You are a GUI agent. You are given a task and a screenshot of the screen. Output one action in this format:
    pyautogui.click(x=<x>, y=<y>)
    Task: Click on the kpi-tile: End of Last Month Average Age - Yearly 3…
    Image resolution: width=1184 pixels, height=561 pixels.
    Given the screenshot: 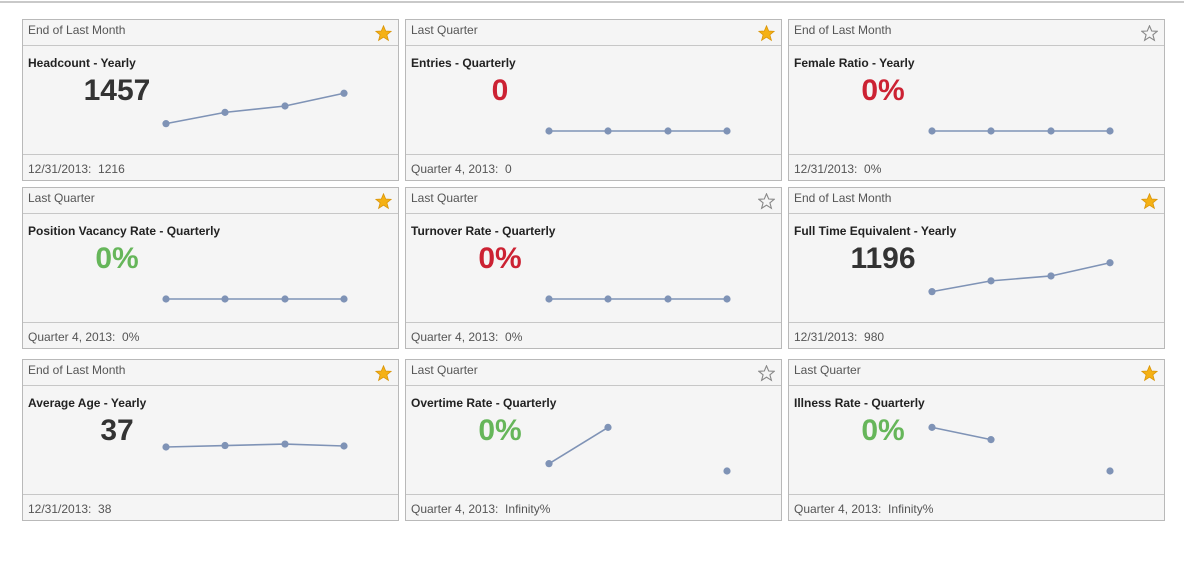 What is the action you would take?
    pyautogui.click(x=210, y=440)
    